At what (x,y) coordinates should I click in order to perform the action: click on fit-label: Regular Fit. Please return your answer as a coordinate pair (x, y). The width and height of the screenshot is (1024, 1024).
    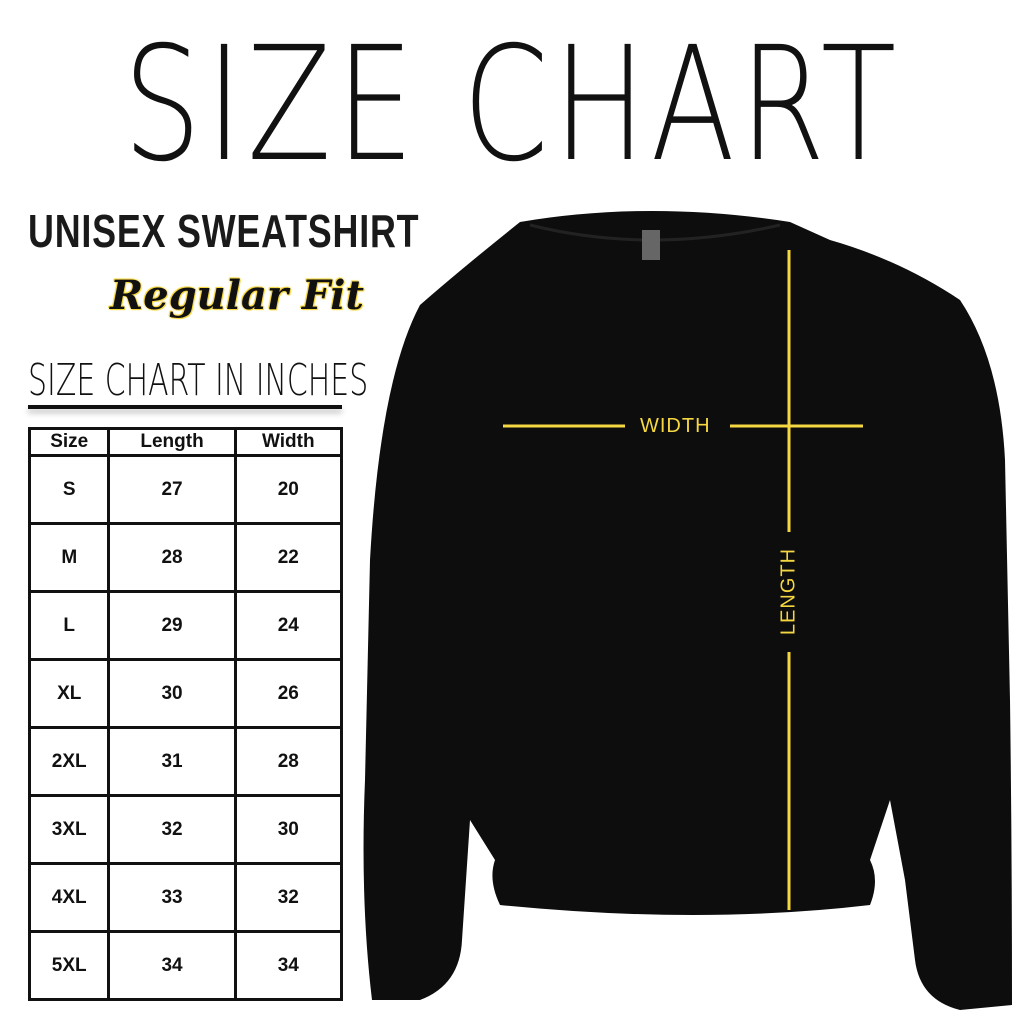
    Looking at the image, I should click on (237, 295).